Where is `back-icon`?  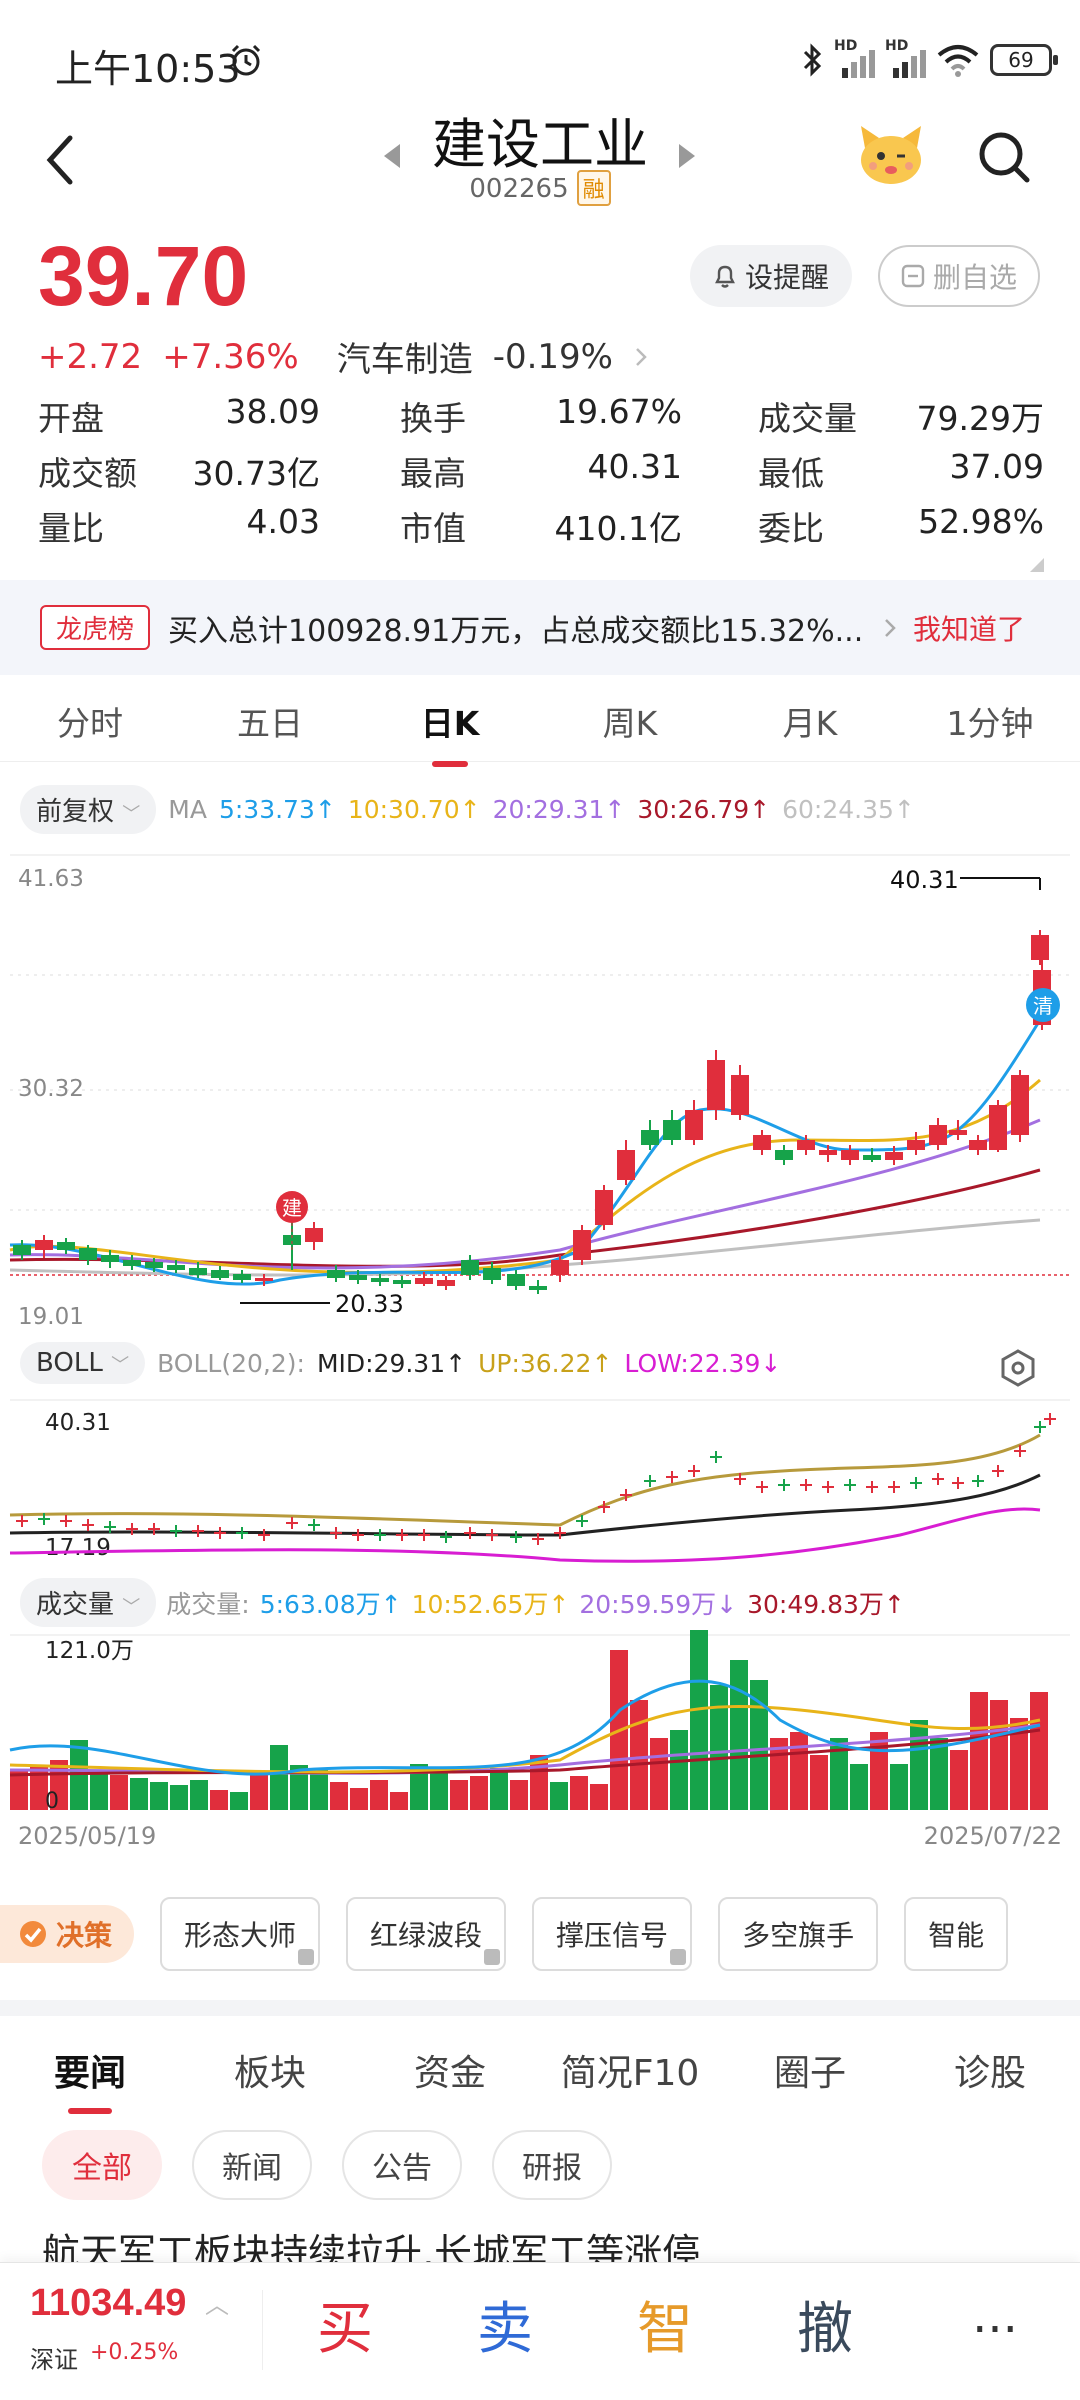
back-icon is located at coordinates (60, 160).